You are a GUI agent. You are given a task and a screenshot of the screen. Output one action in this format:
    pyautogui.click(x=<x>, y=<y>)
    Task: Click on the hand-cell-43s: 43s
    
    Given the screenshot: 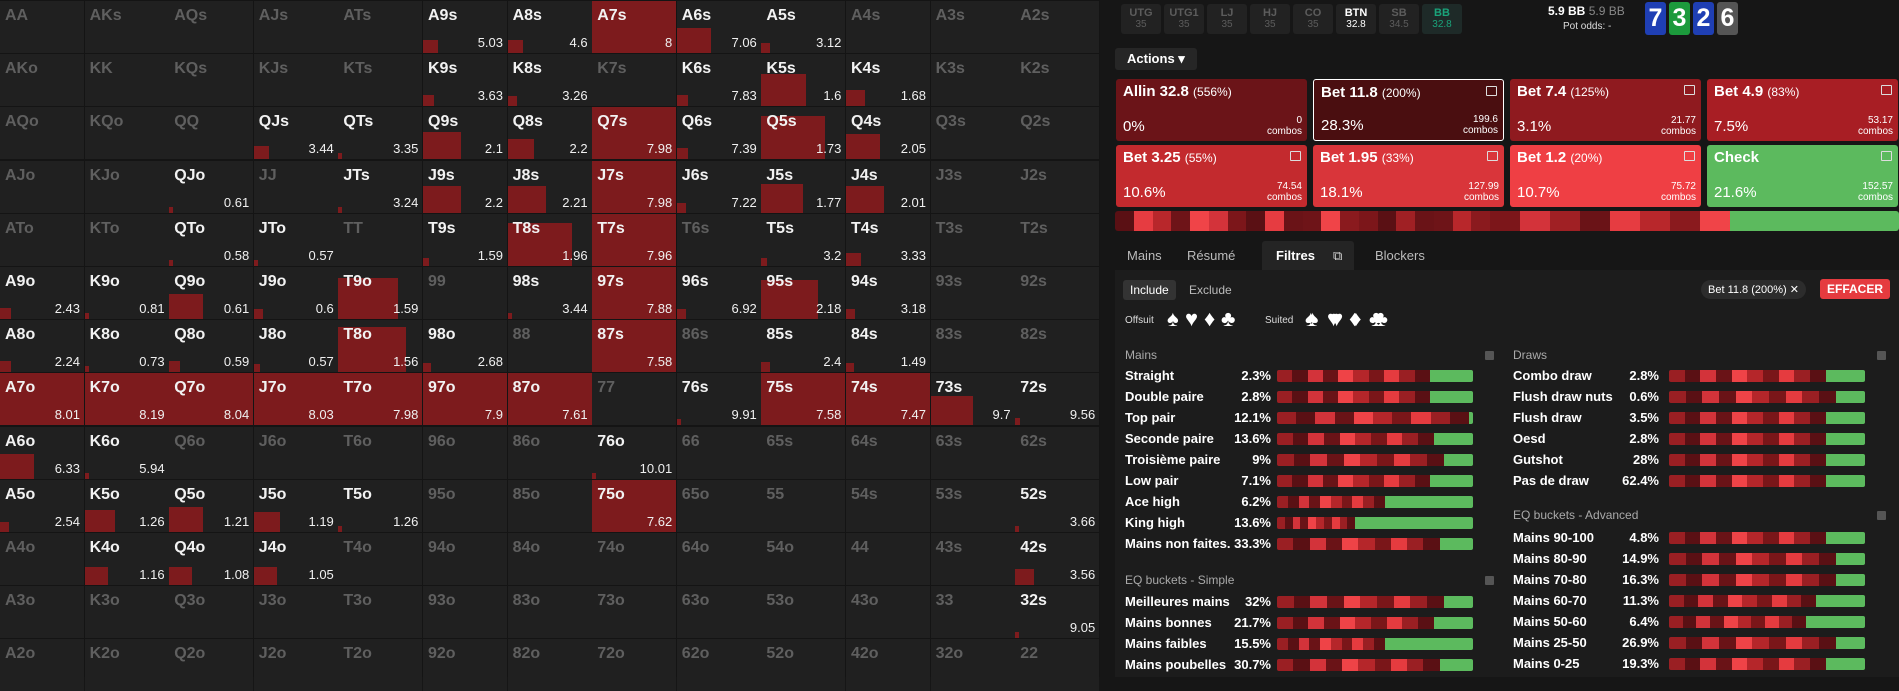 What is the action you would take?
    pyautogui.click(x=972, y=559)
    